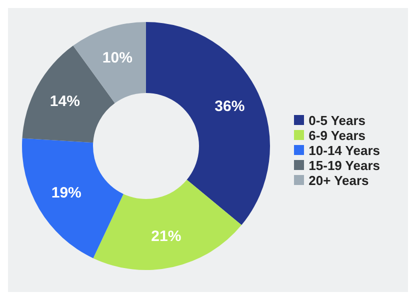 The image size is (416, 300). I want to click on legend-label: 6-9 Years, so click(337, 135).